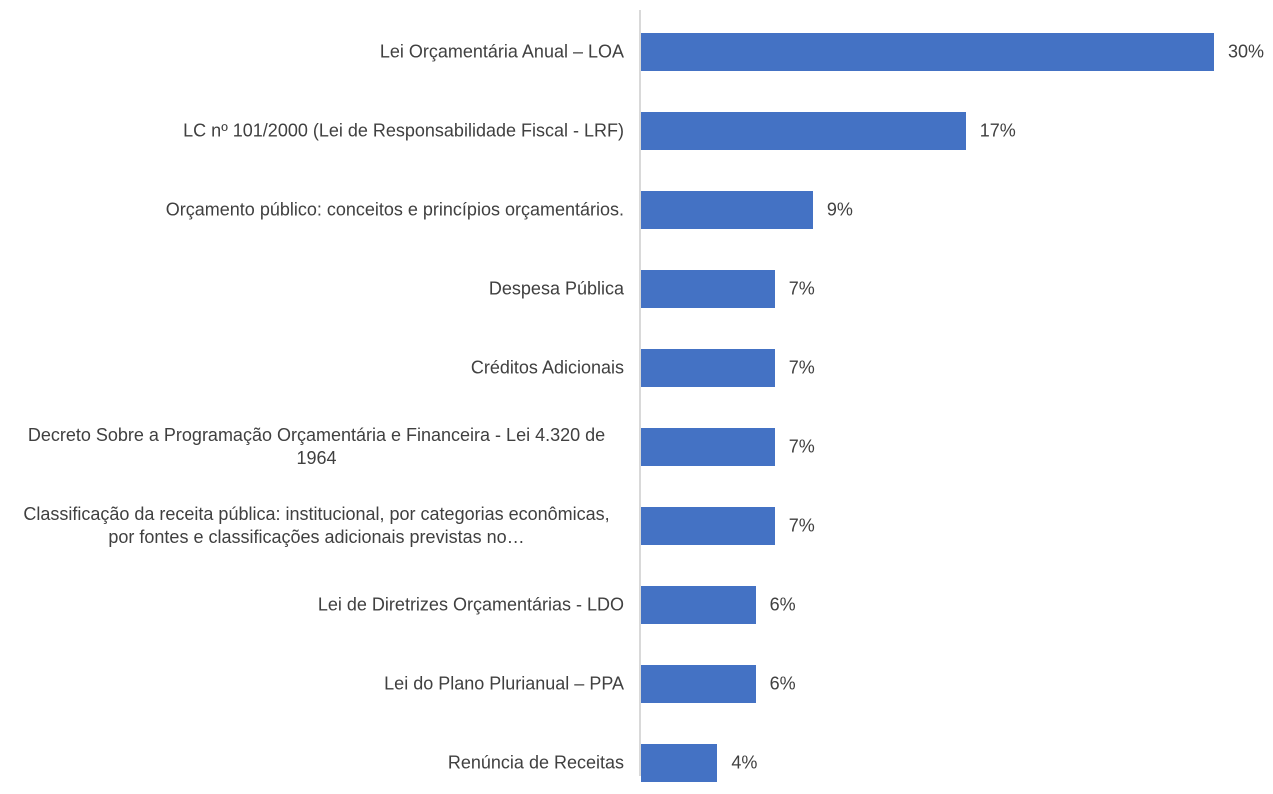 Image resolution: width=1273 pixels, height=794 pixels. I want to click on category-label: Lei do Plano Plurianual – PPA, so click(312, 684).